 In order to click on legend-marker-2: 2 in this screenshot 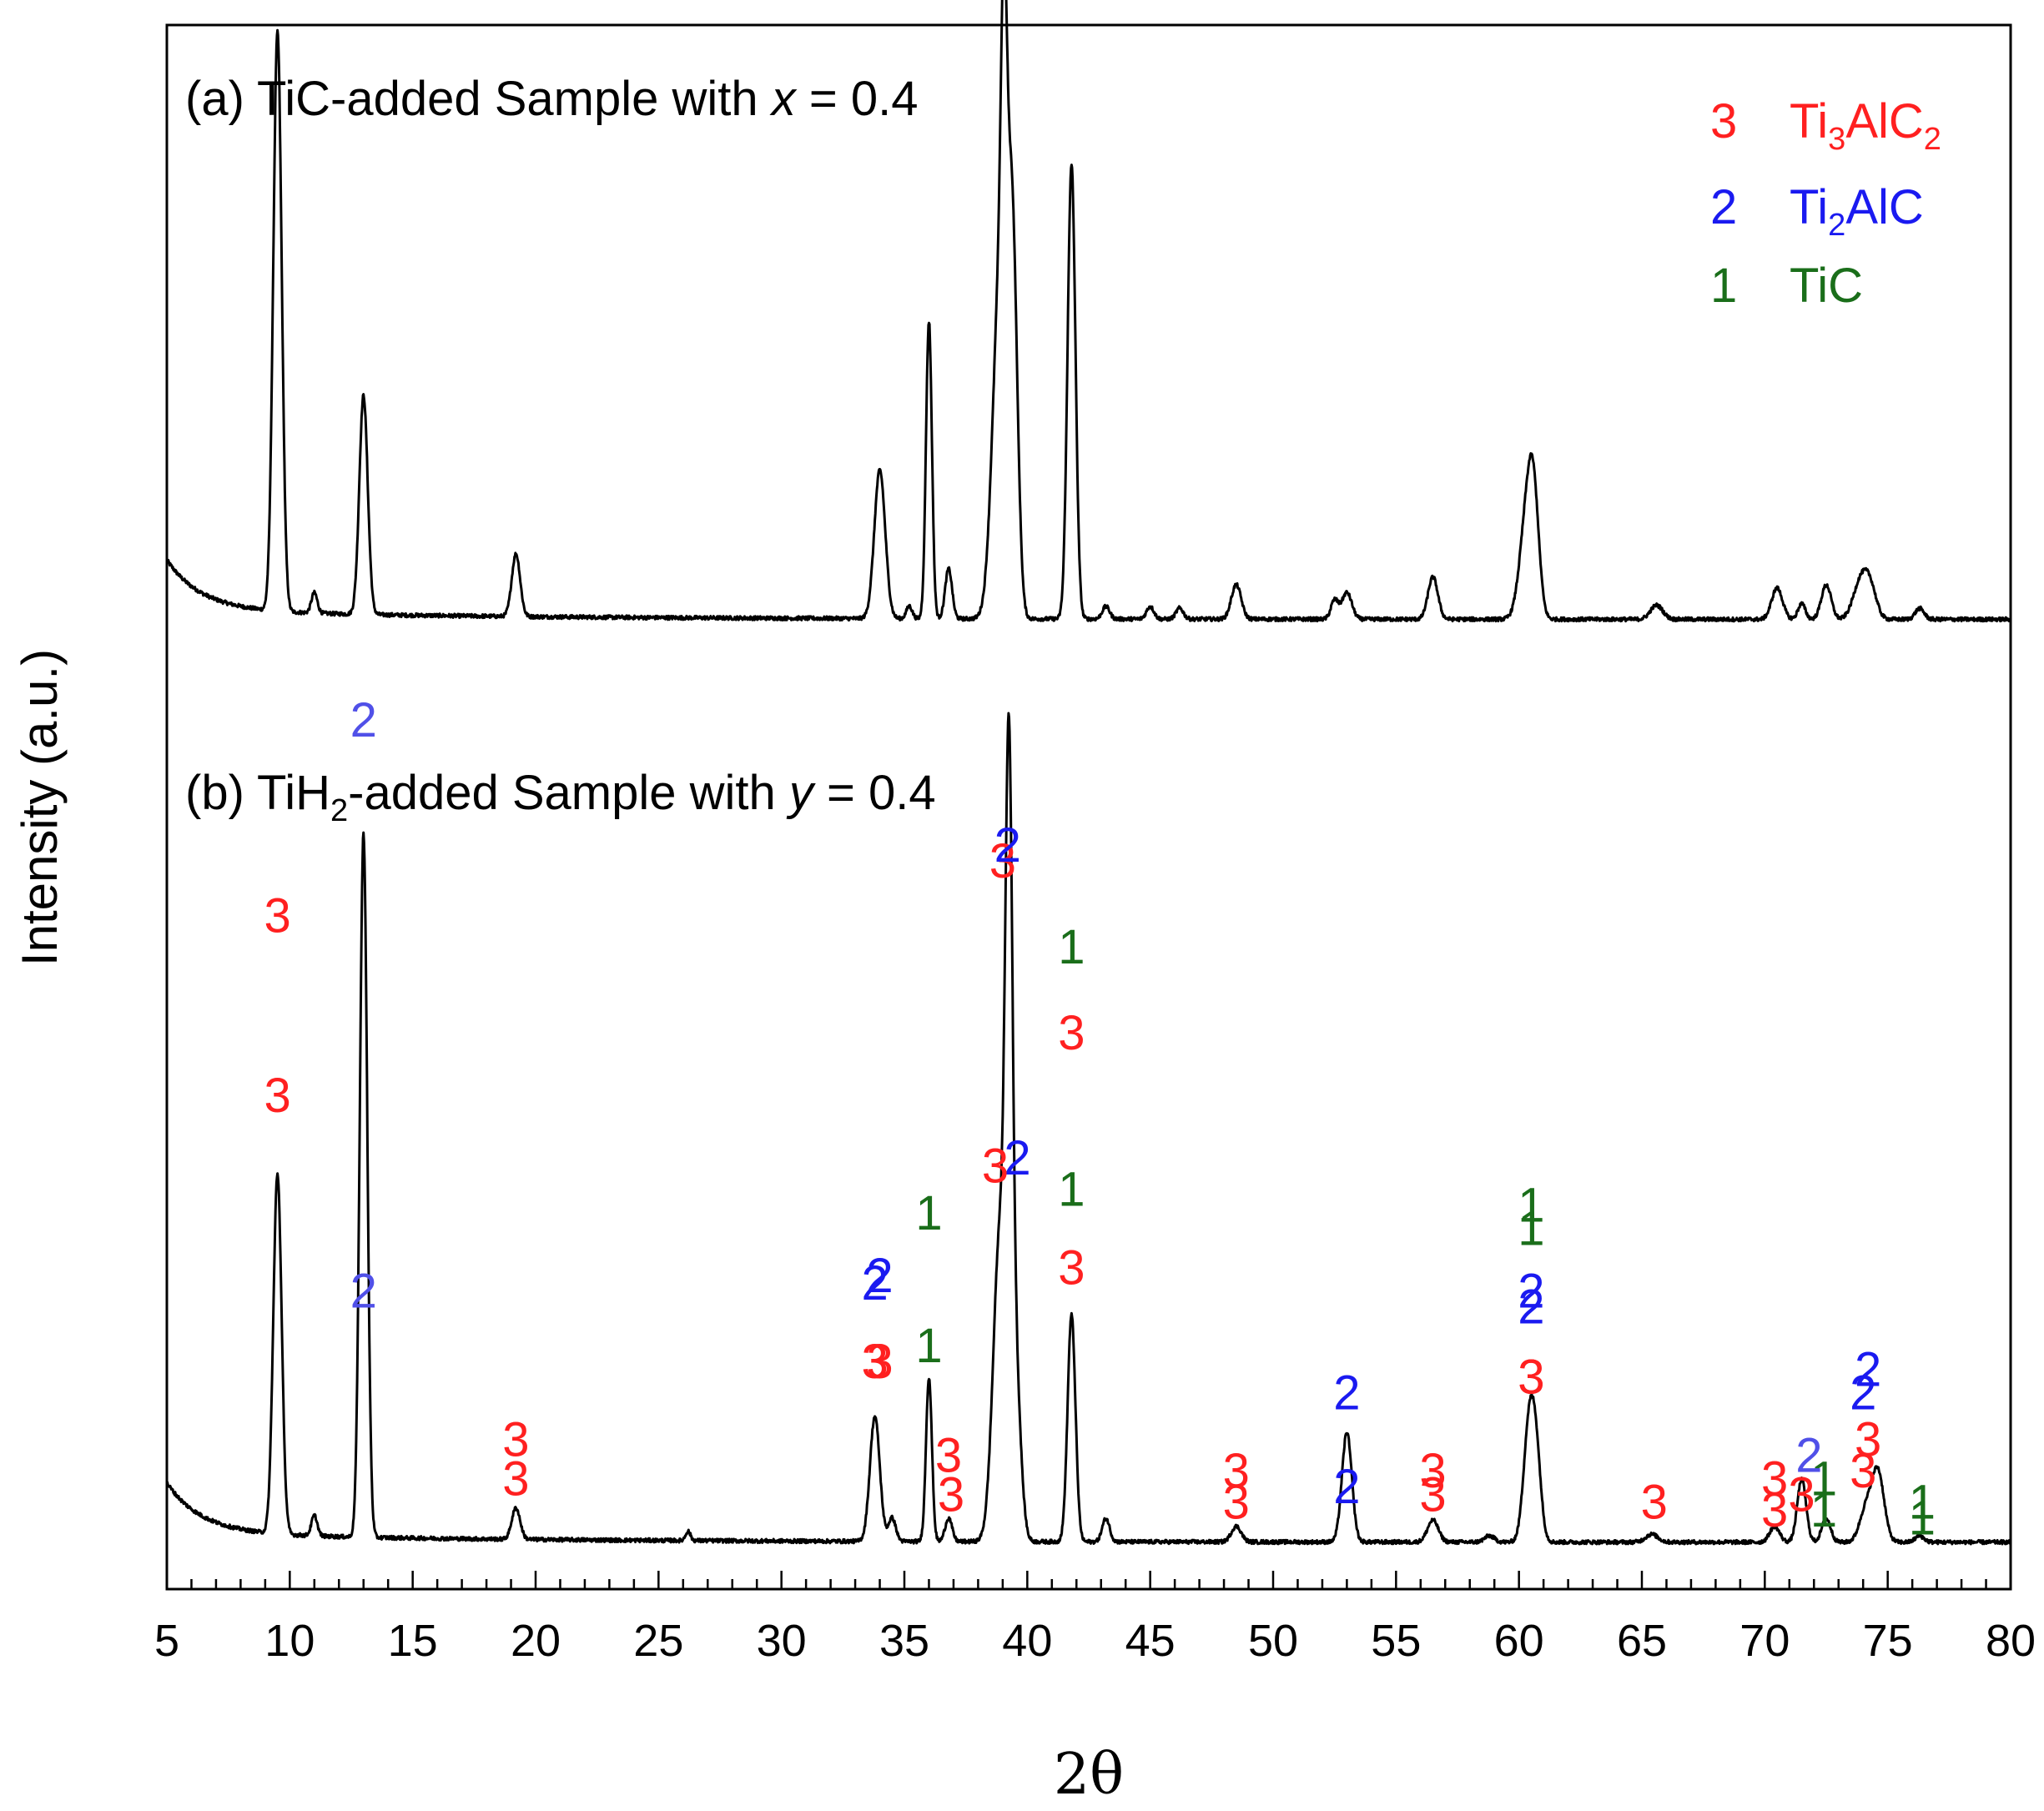, I will do `click(1723, 207)`.